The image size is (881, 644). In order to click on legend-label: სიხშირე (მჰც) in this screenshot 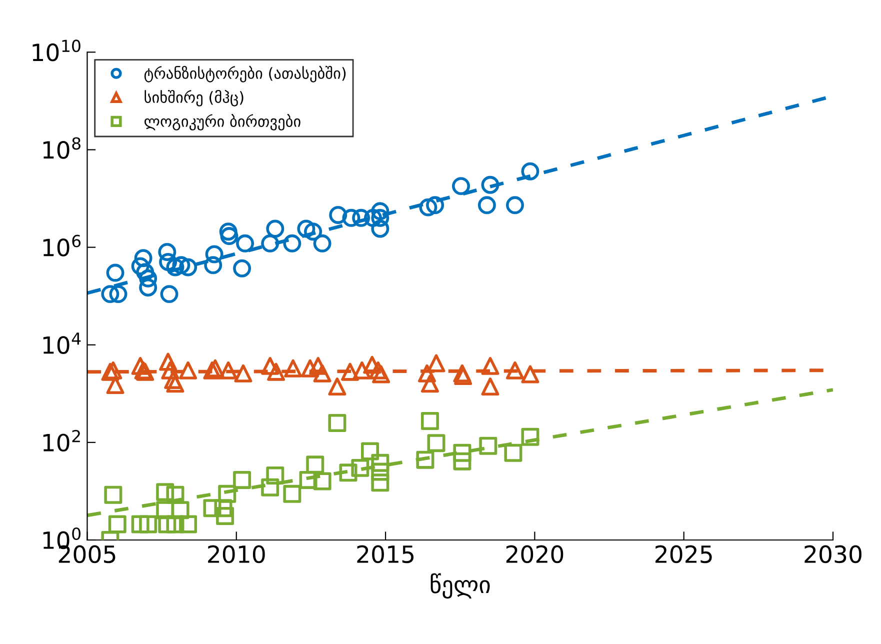, I will do `click(194, 98)`.